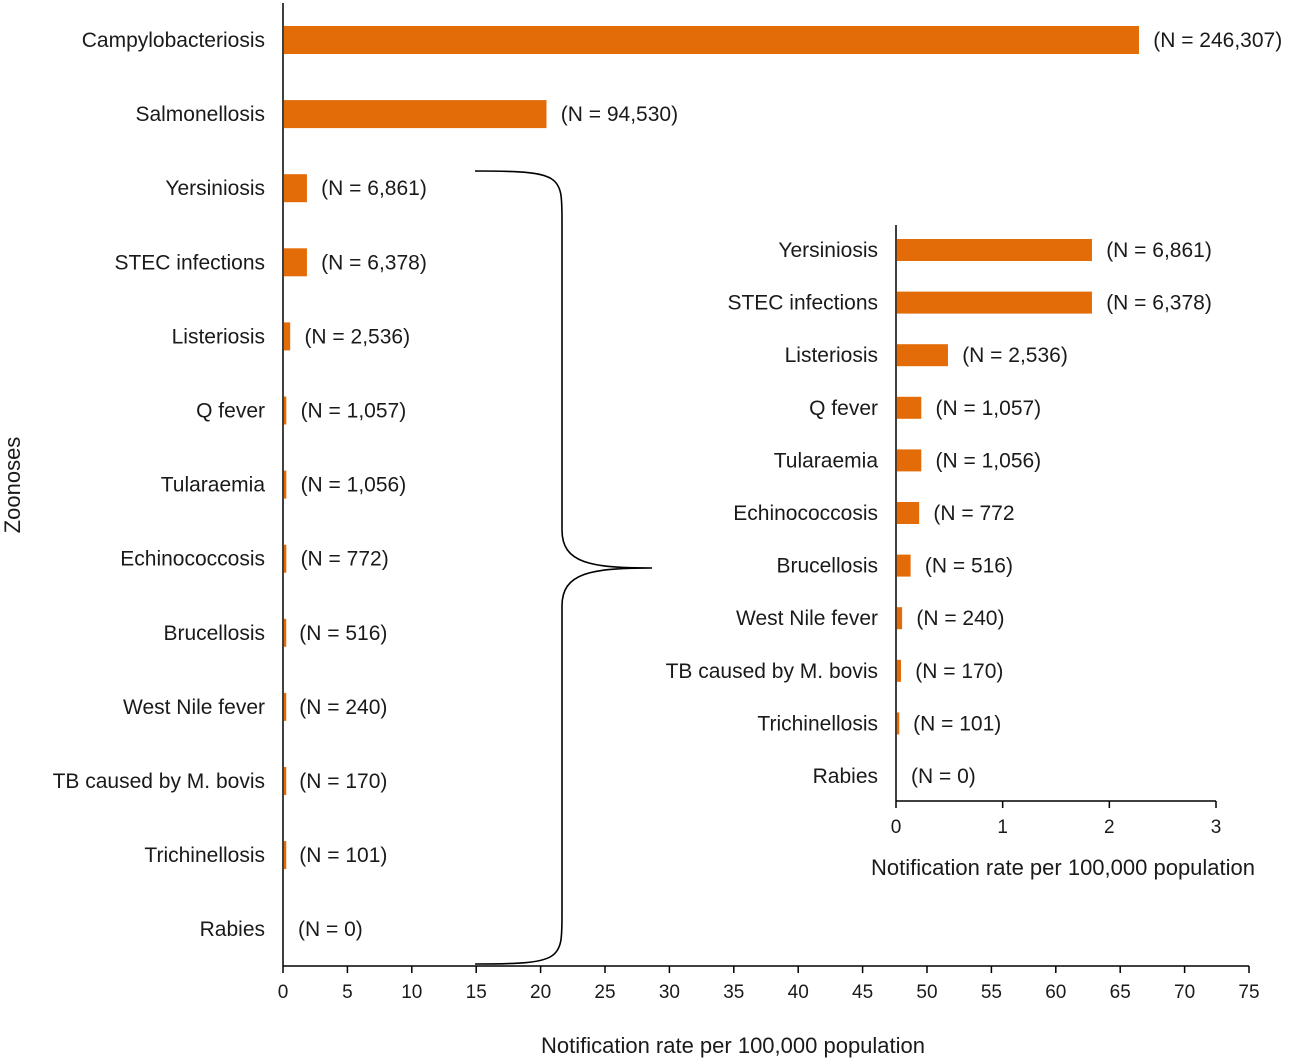 This screenshot has width=1300, height=1062. I want to click on inset-data-label: (N = 170), so click(959, 671).